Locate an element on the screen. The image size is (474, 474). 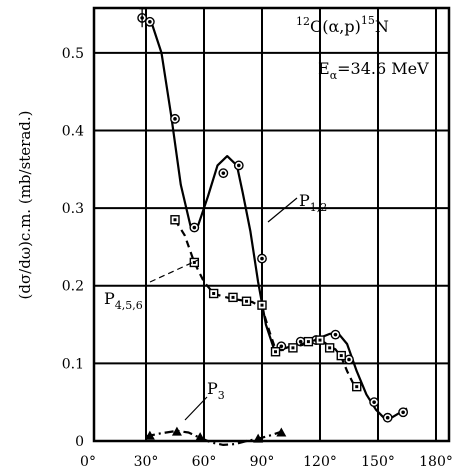
series-label-p456-main: P is located at coordinates (109, 298).